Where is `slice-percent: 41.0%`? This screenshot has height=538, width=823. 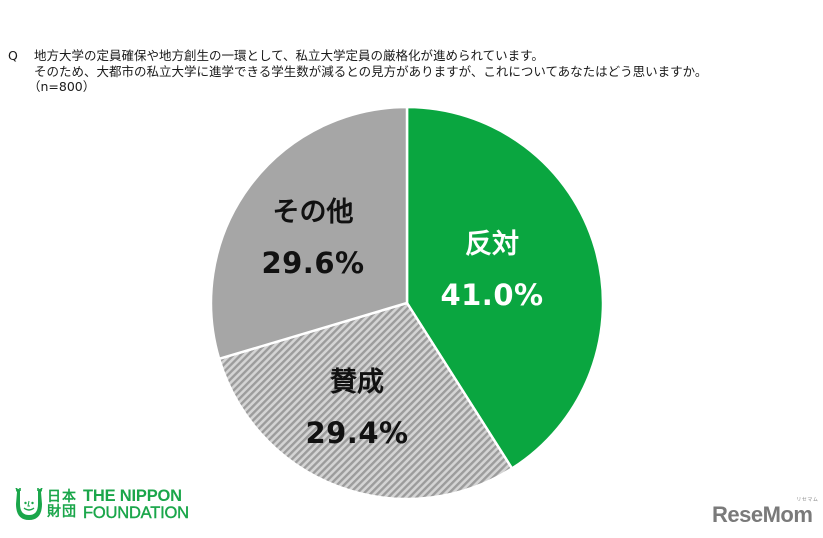
slice-percent: 41.0% is located at coordinates (492, 295).